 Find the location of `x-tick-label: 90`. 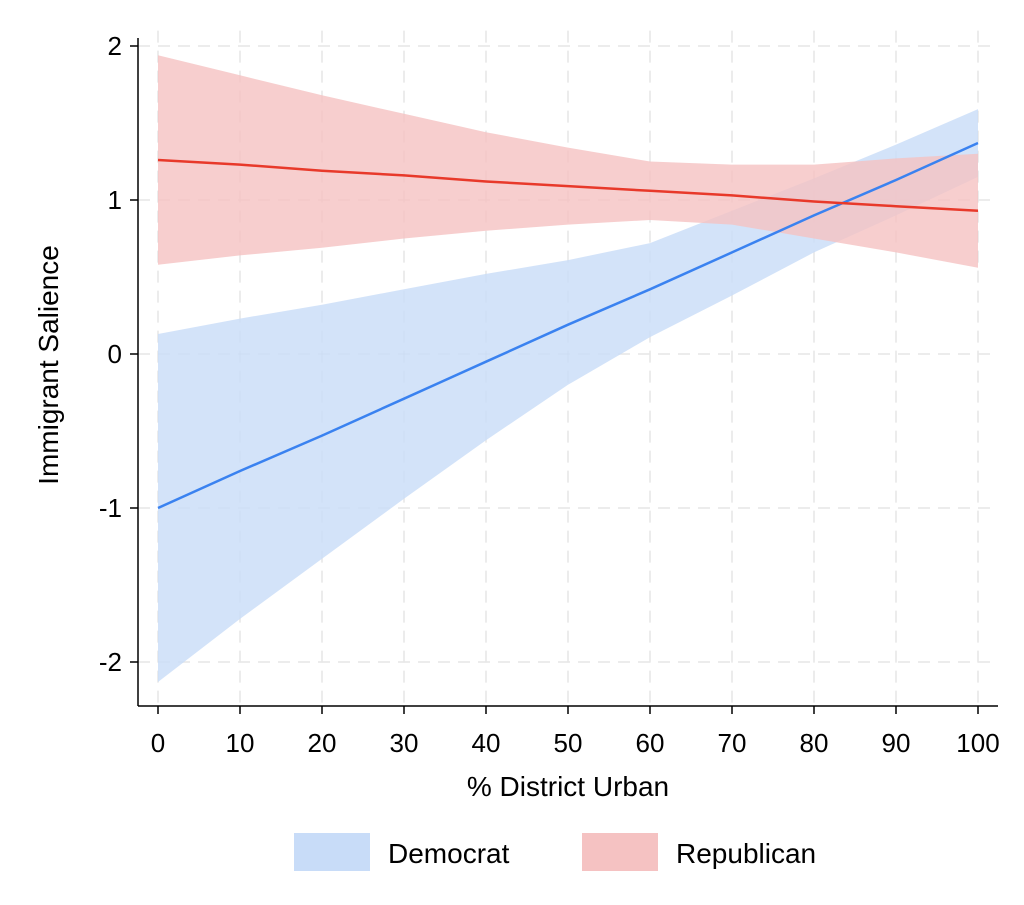

x-tick-label: 90 is located at coordinates (896, 743).